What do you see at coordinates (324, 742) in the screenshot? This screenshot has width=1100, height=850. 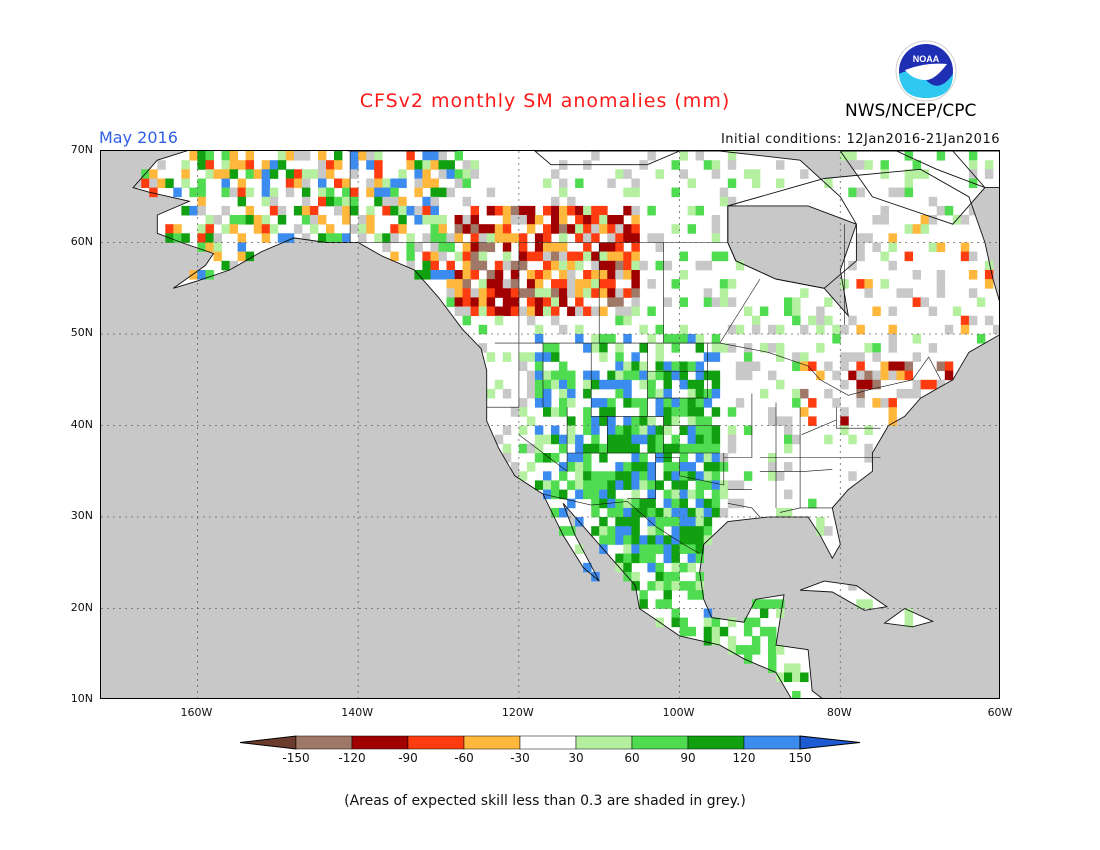 I see `legend-swatch` at bounding box center [324, 742].